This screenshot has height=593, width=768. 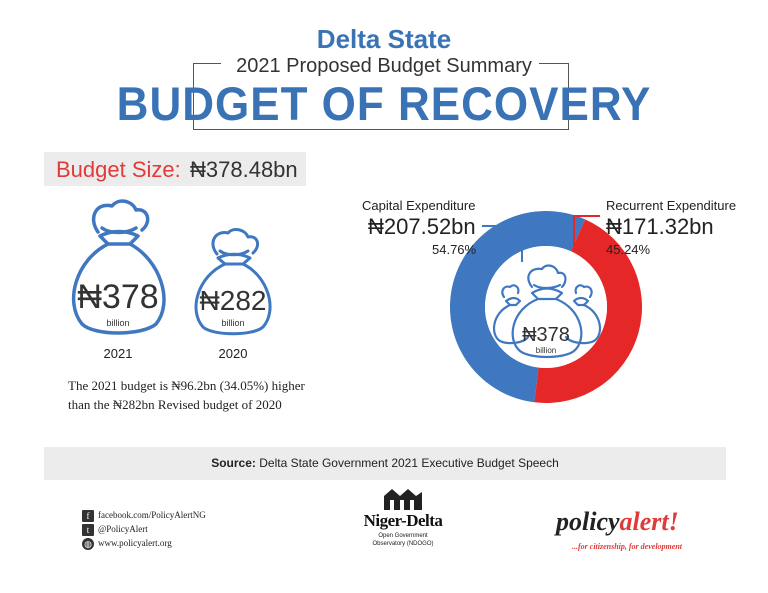 I want to click on budget-size-value: ₦378.48bn, so click(x=244, y=169).